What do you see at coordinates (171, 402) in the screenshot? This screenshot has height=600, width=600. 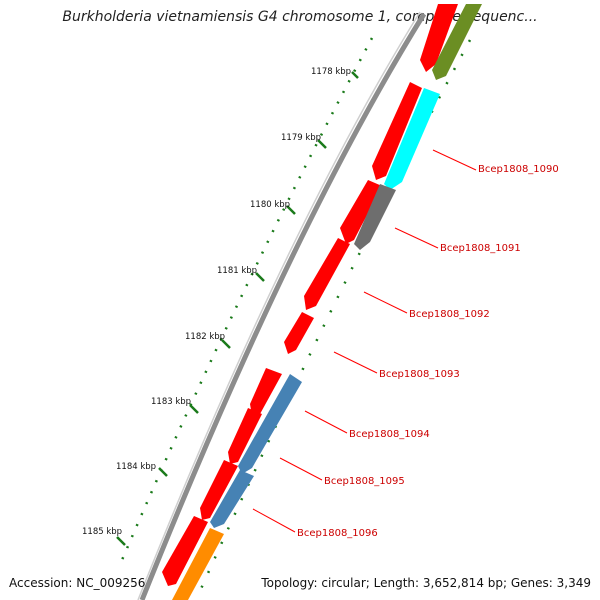 I see `tick-label-1183: 1183 kbp` at bounding box center [171, 402].